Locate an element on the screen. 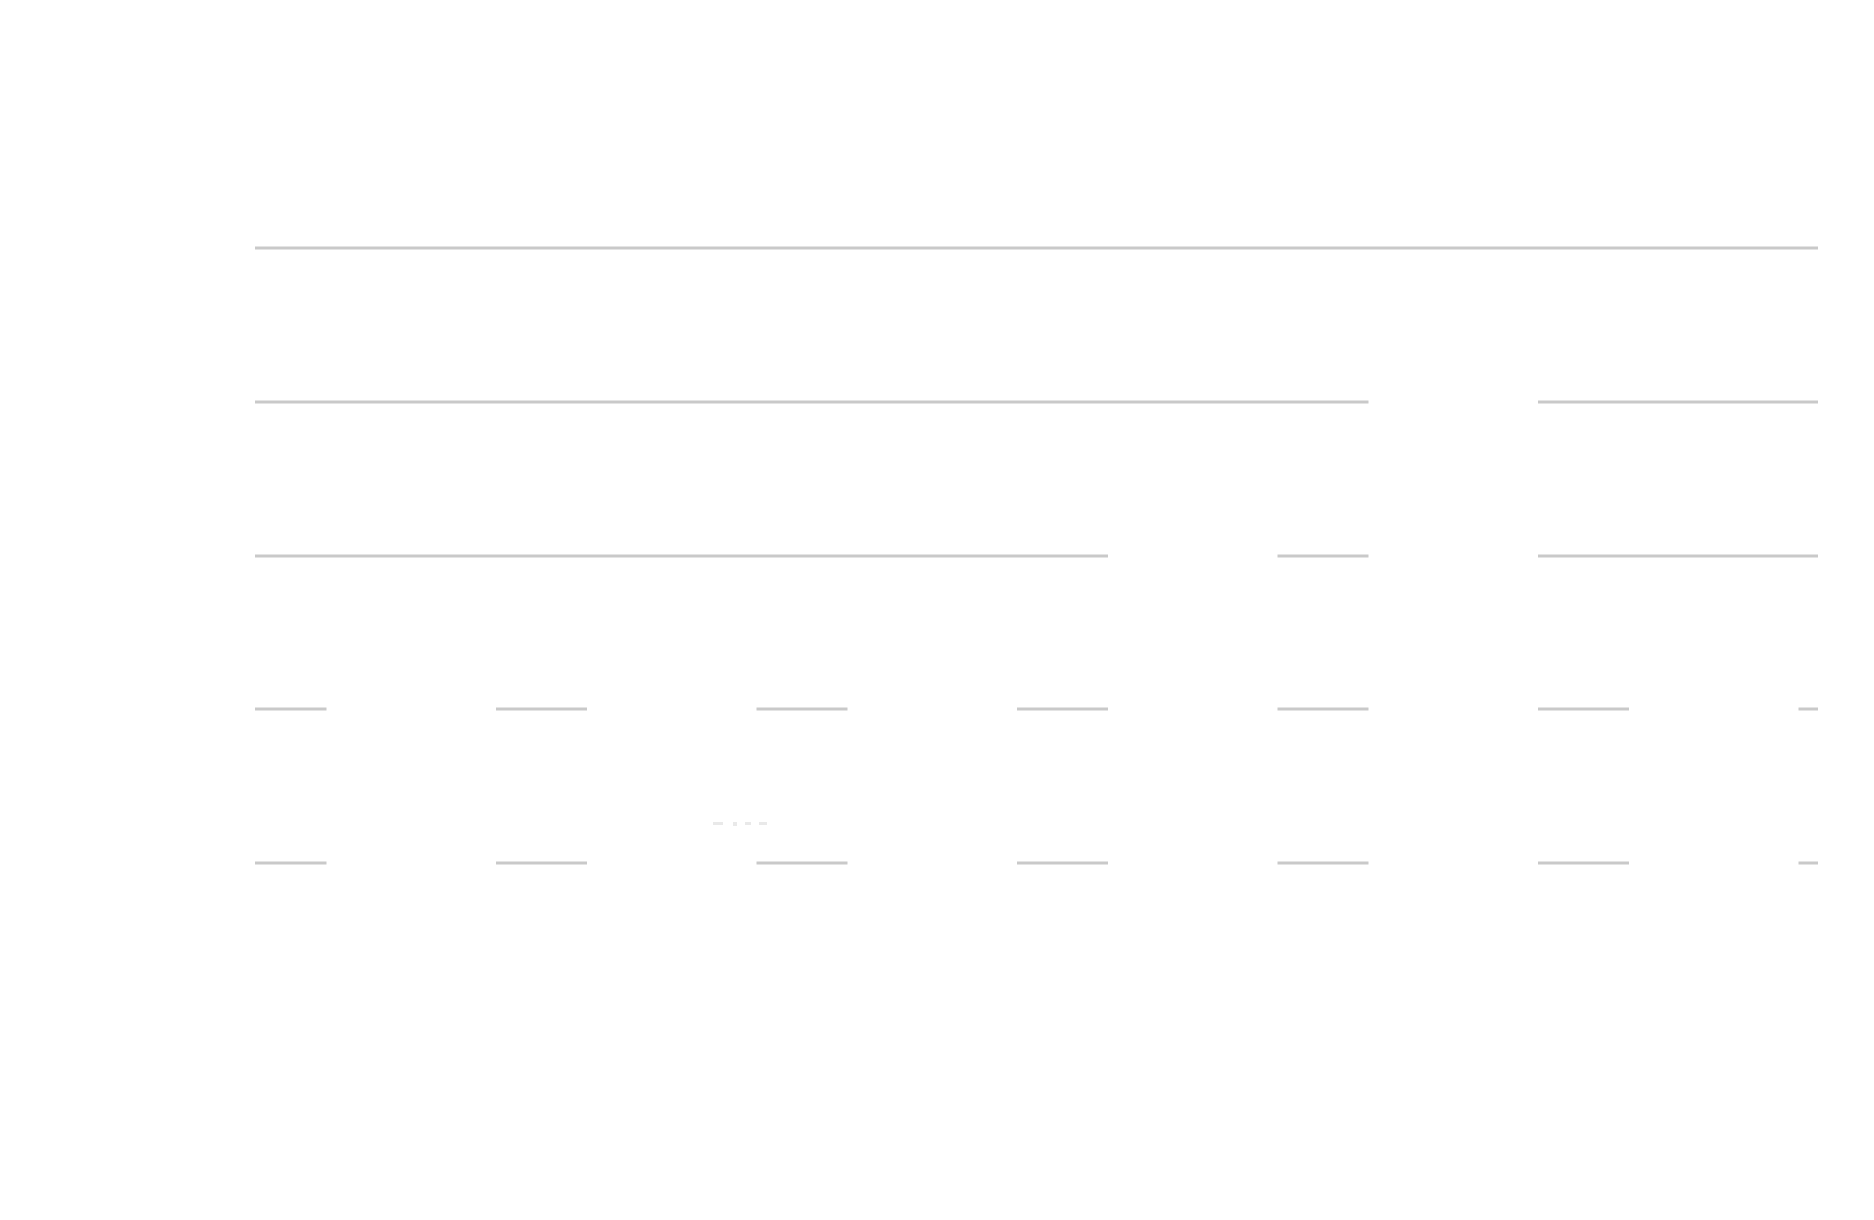 The height and width of the screenshot is (1220, 1874). faint-label-marks is located at coordinates (740, 824).